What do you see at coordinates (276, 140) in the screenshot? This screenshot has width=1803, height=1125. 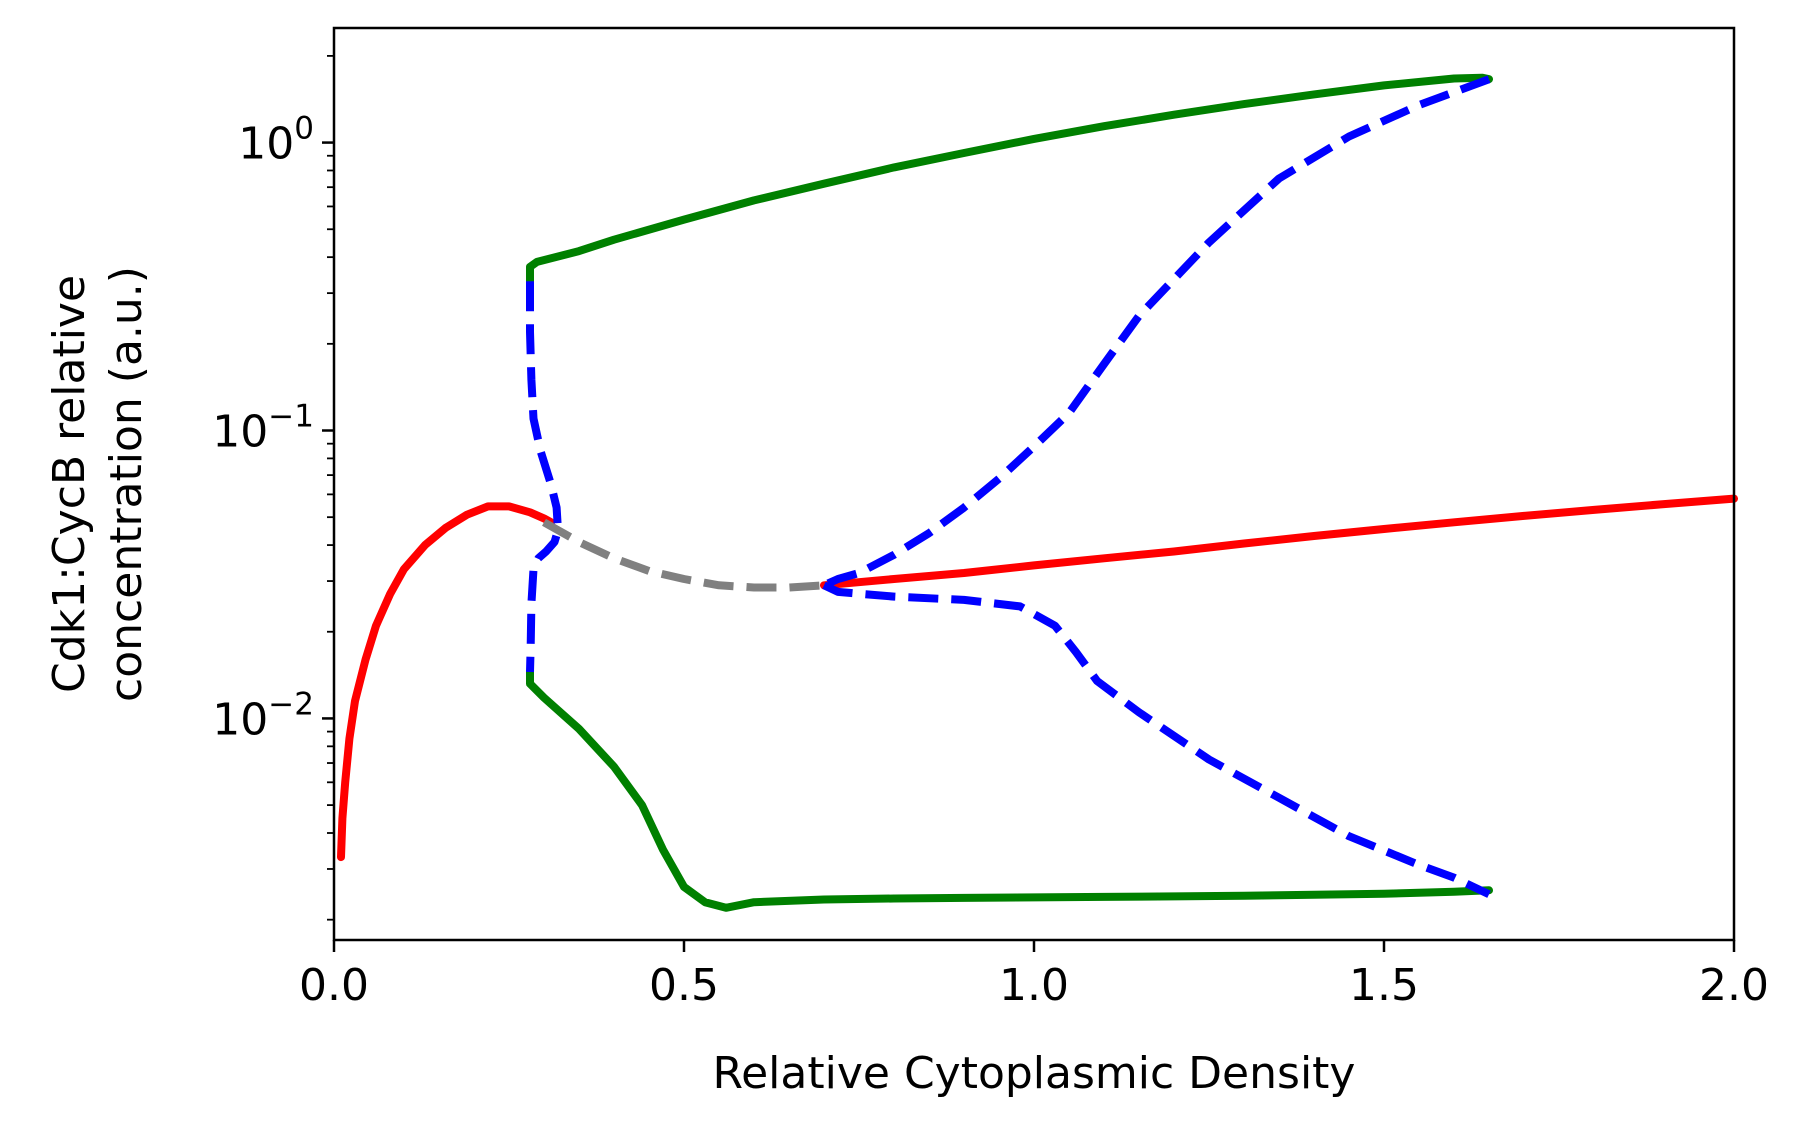 I see `y-tick-label: 10⁰` at bounding box center [276, 140].